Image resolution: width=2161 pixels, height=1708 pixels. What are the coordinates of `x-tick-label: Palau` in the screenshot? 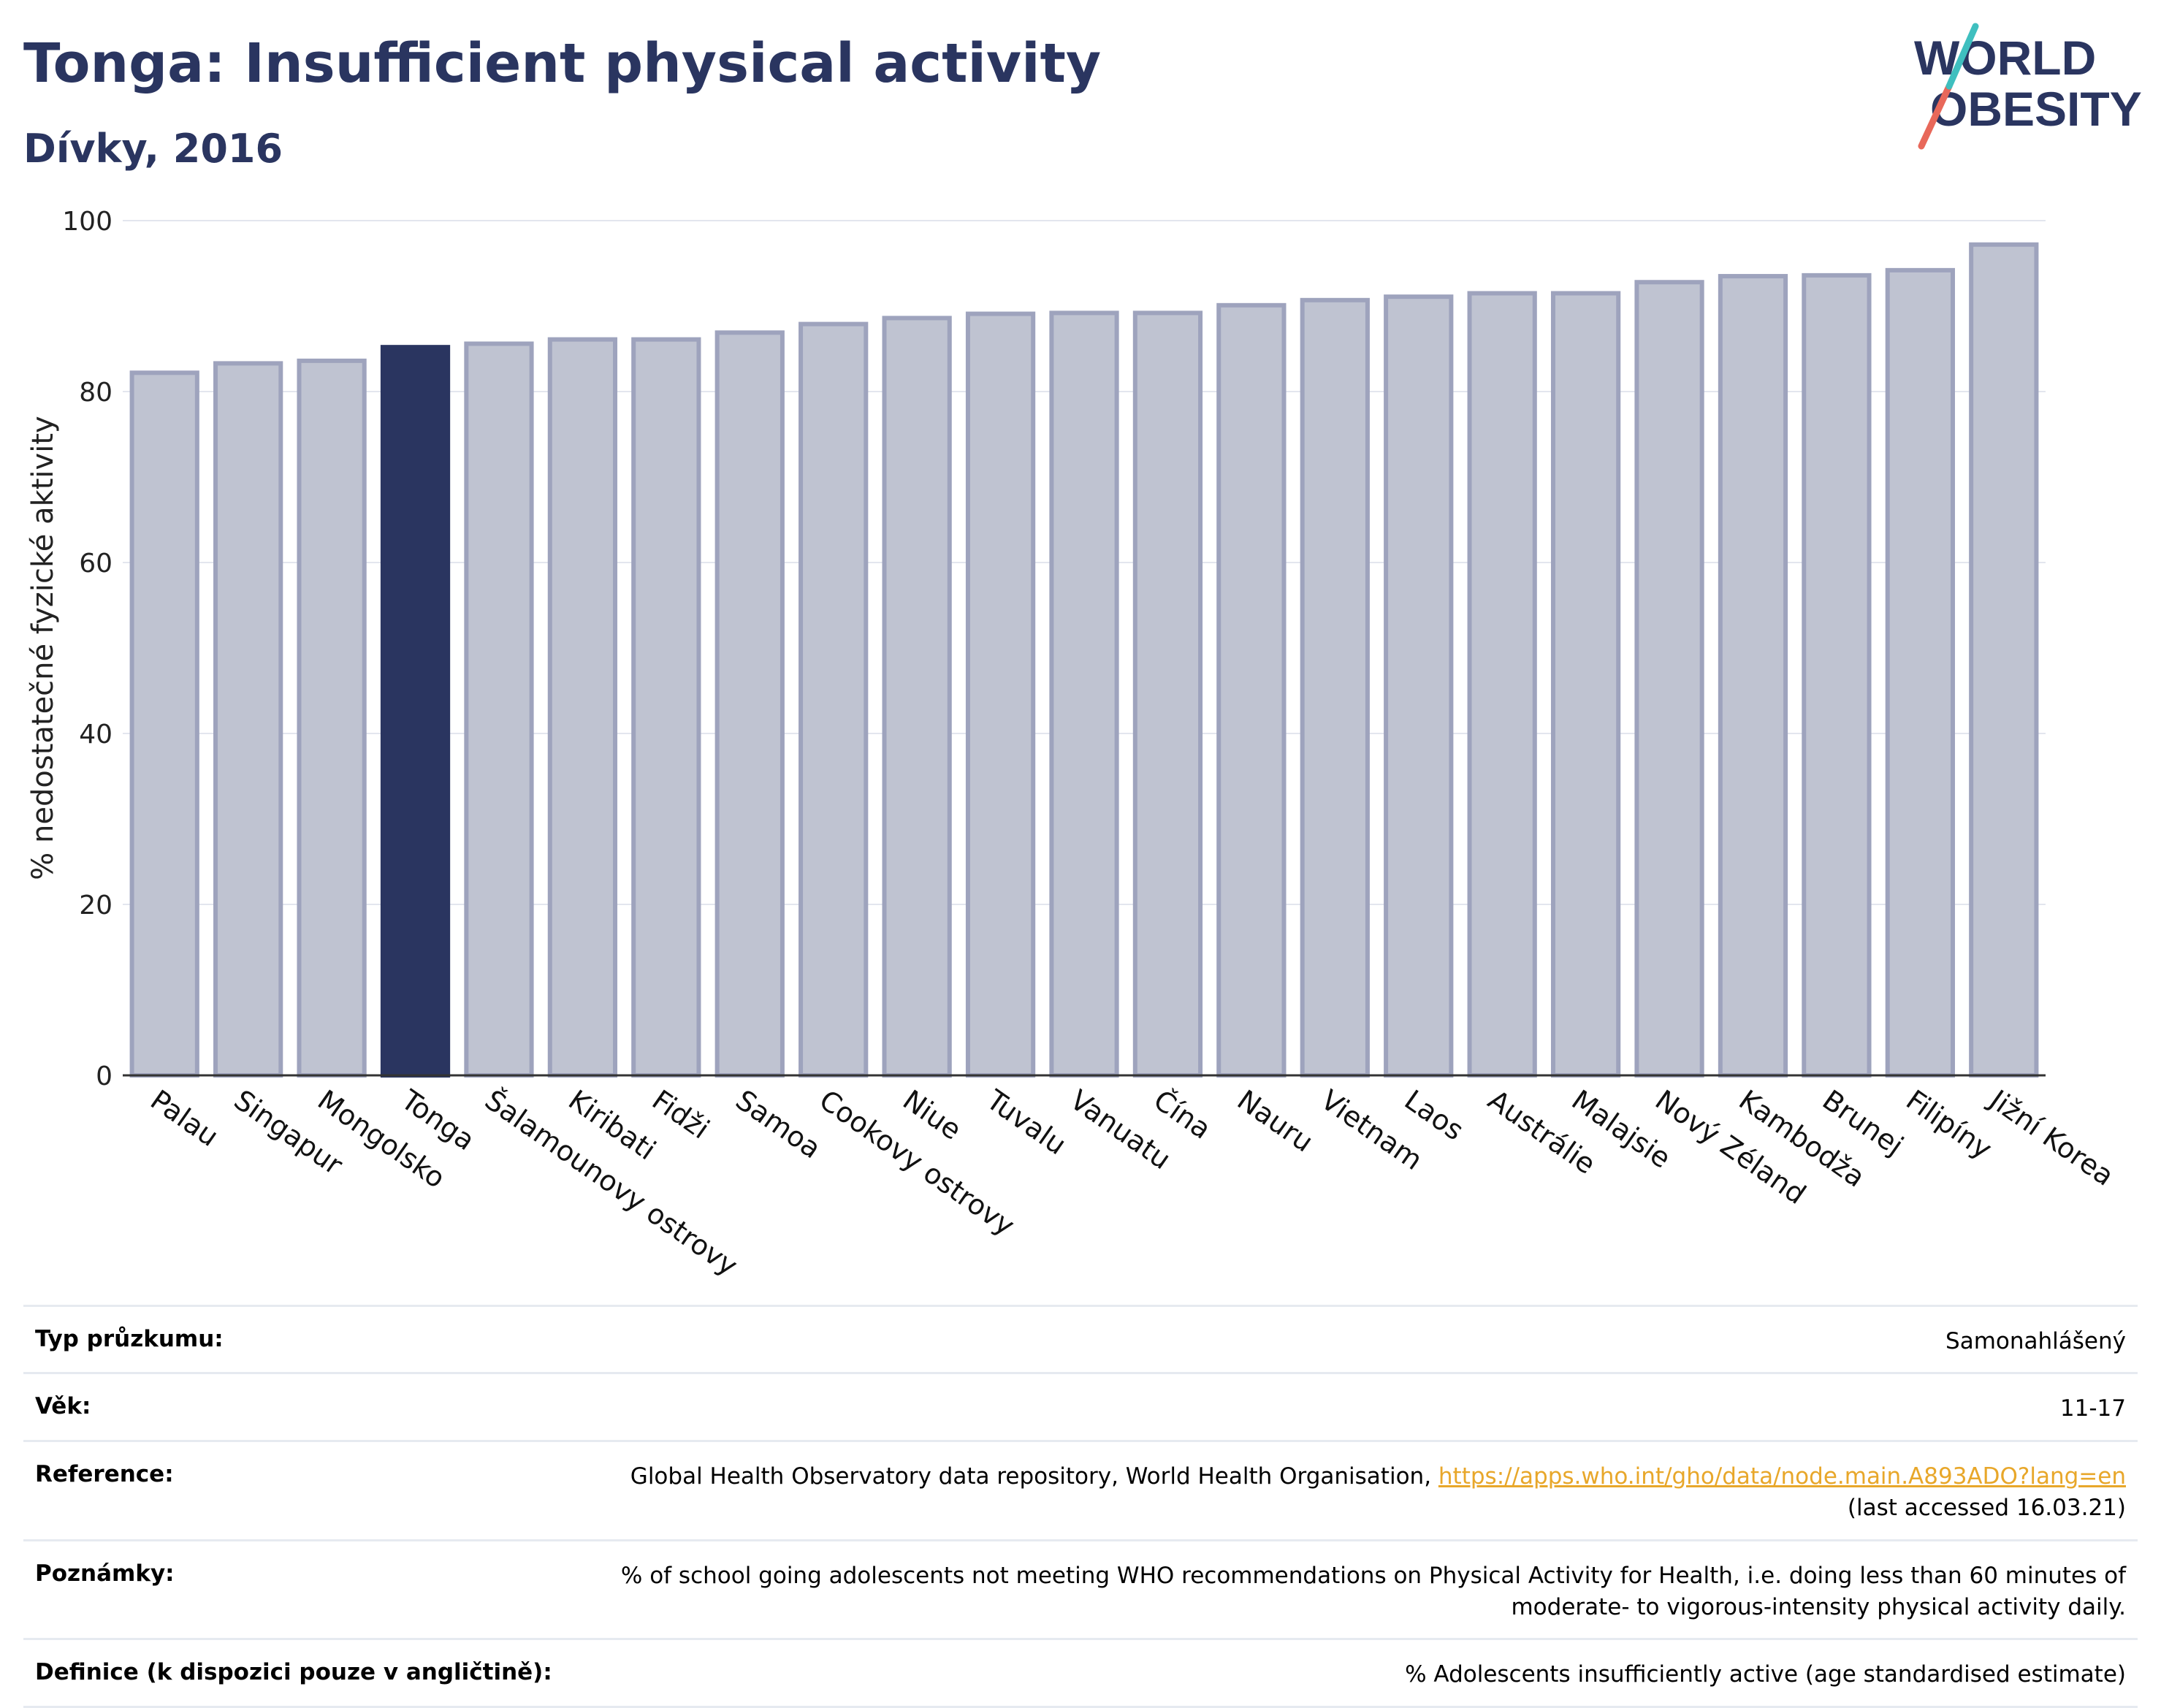 It's located at (184, 1118).